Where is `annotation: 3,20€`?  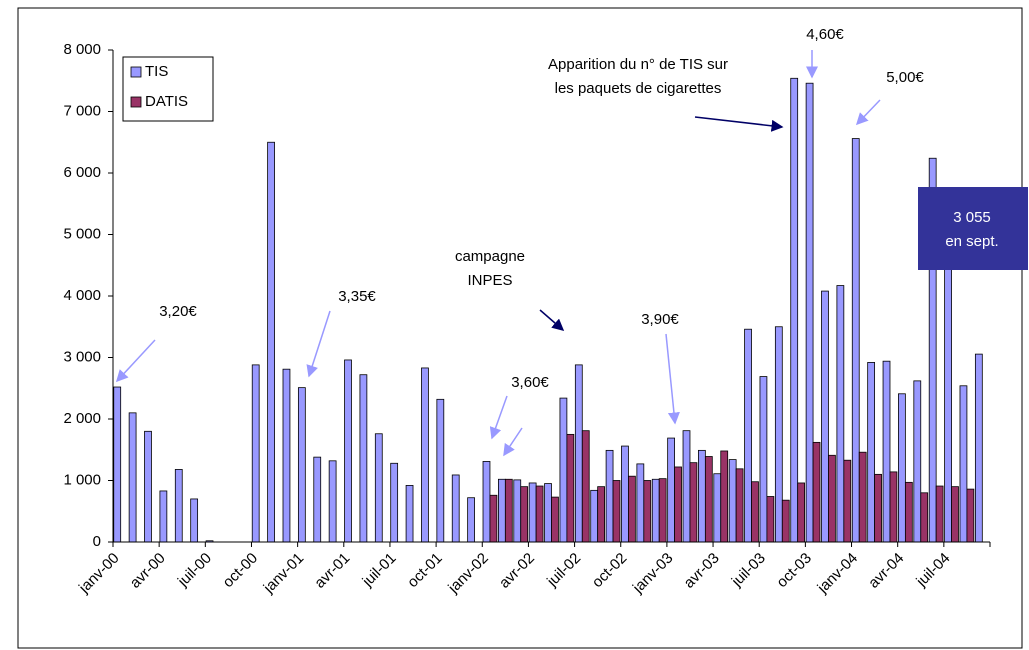
annotation: 3,20€ is located at coordinates (178, 311).